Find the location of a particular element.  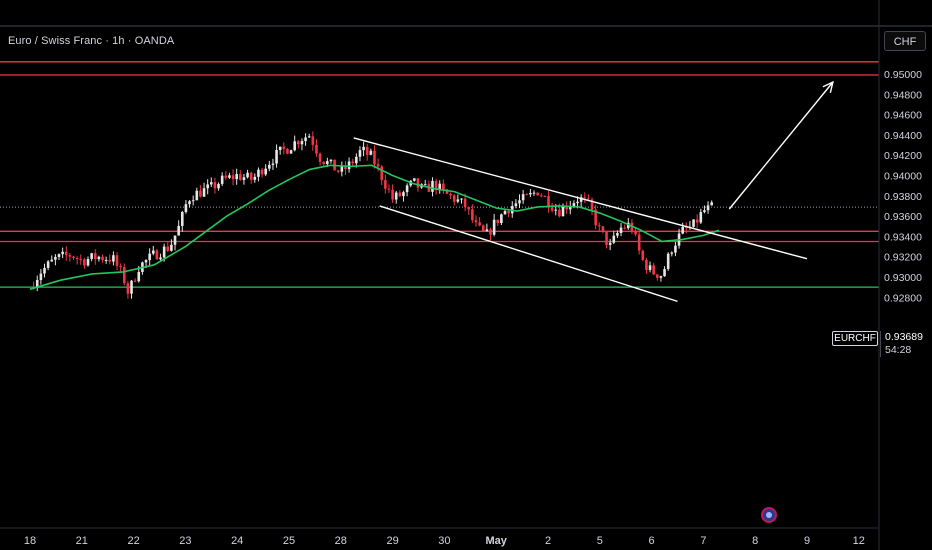

y-tick-label-4: 0.94200 is located at coordinates (903, 156).